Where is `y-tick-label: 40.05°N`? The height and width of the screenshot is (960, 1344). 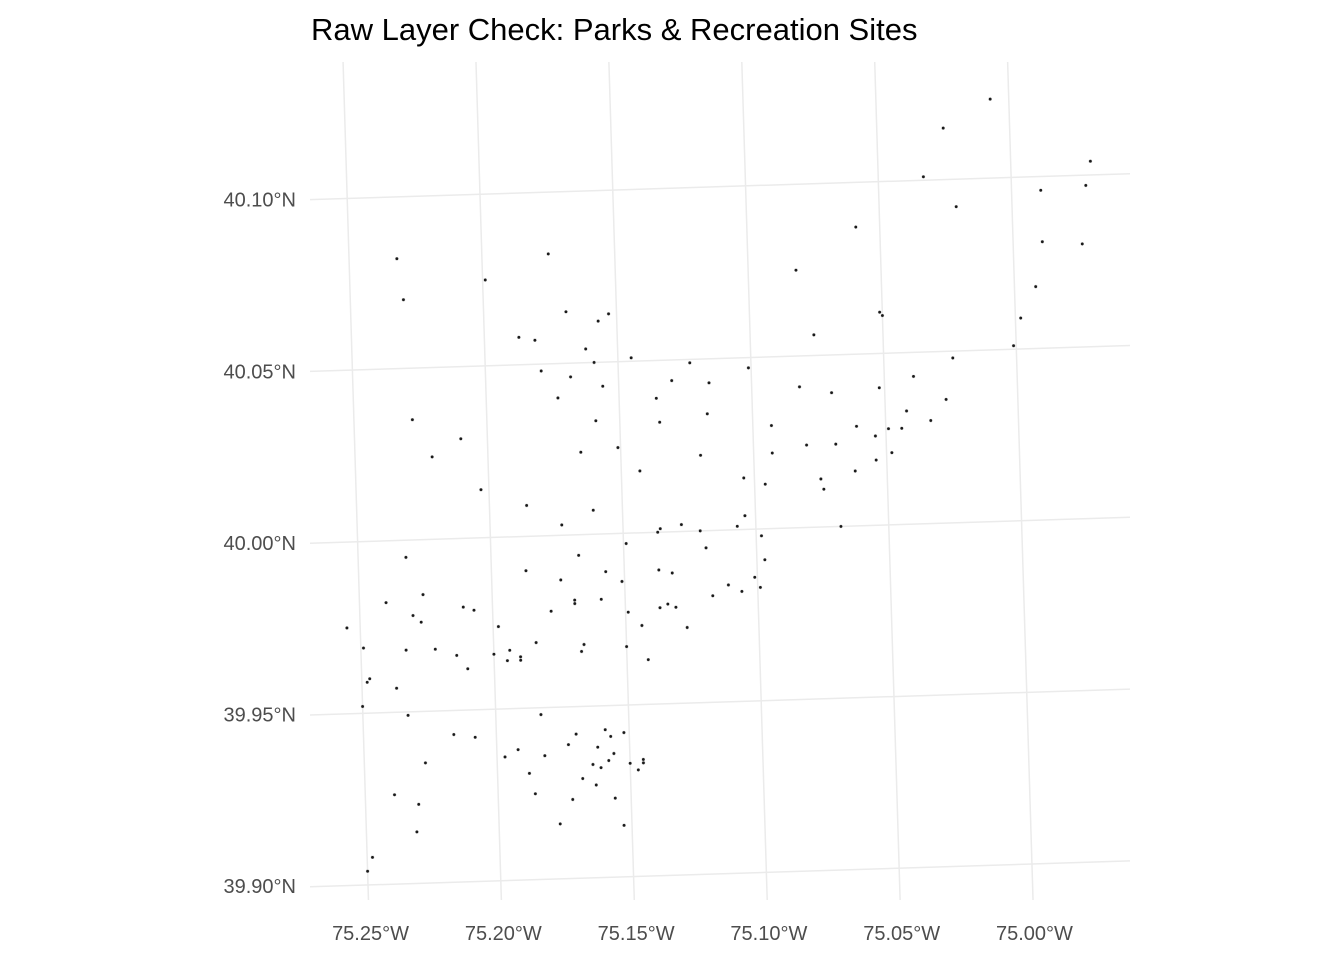
y-tick-label: 40.05°N is located at coordinates (260, 372).